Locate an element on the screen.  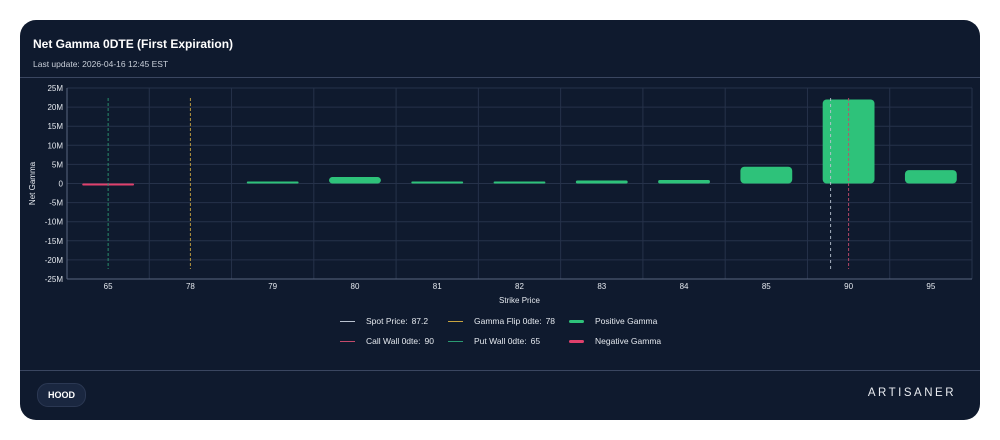
footer-divider is located at coordinates (500, 370).